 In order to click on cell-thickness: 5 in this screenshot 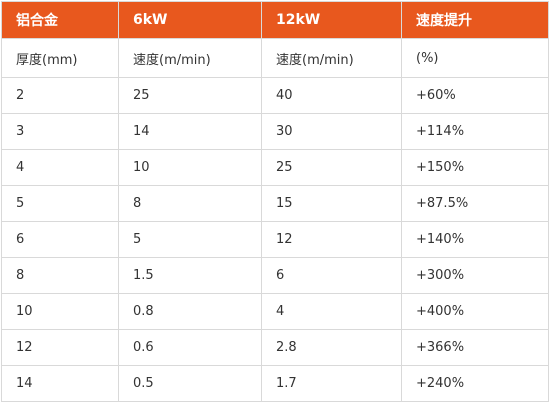, I will do `click(60, 203)`.